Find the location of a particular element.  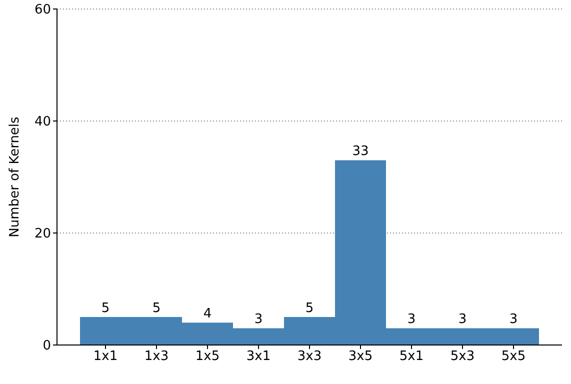

data-label: 33 is located at coordinates (360, 152).